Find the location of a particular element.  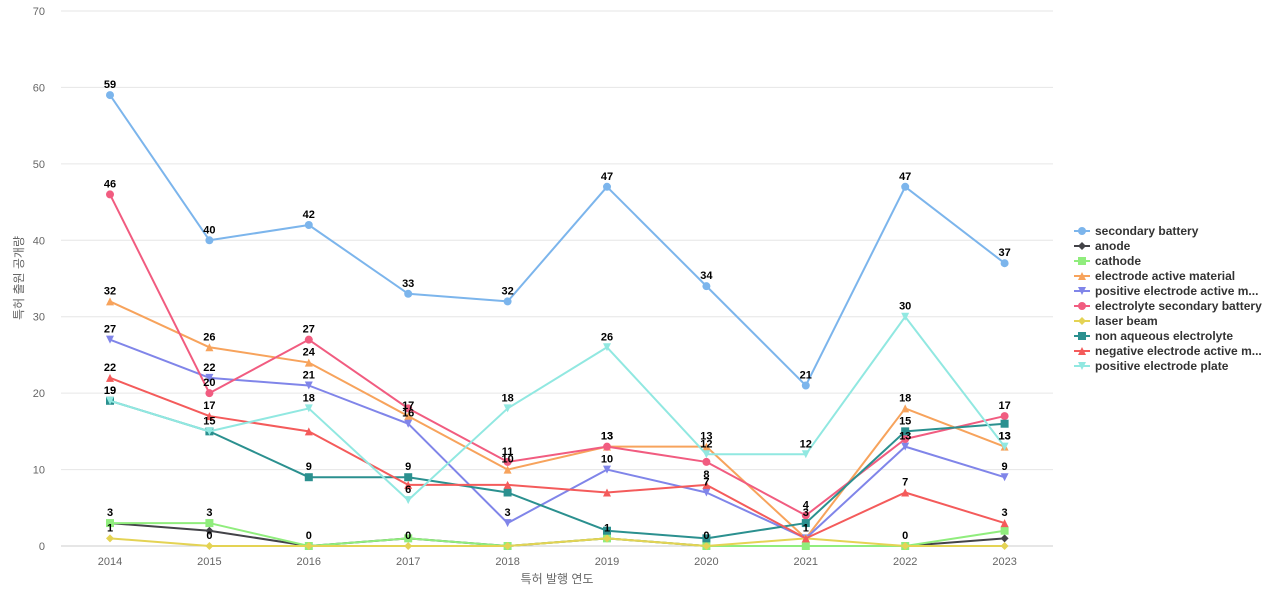

data-label: 12 is located at coordinates (706, 444).